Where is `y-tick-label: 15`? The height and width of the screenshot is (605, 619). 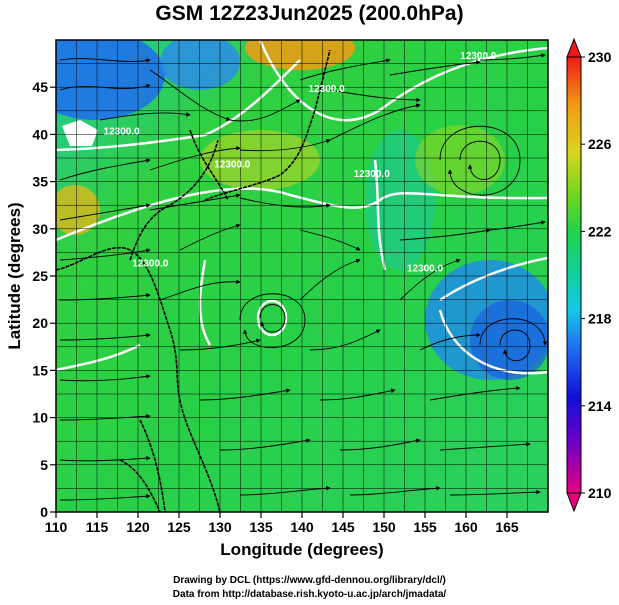 y-tick-label: 15 is located at coordinates (40, 370).